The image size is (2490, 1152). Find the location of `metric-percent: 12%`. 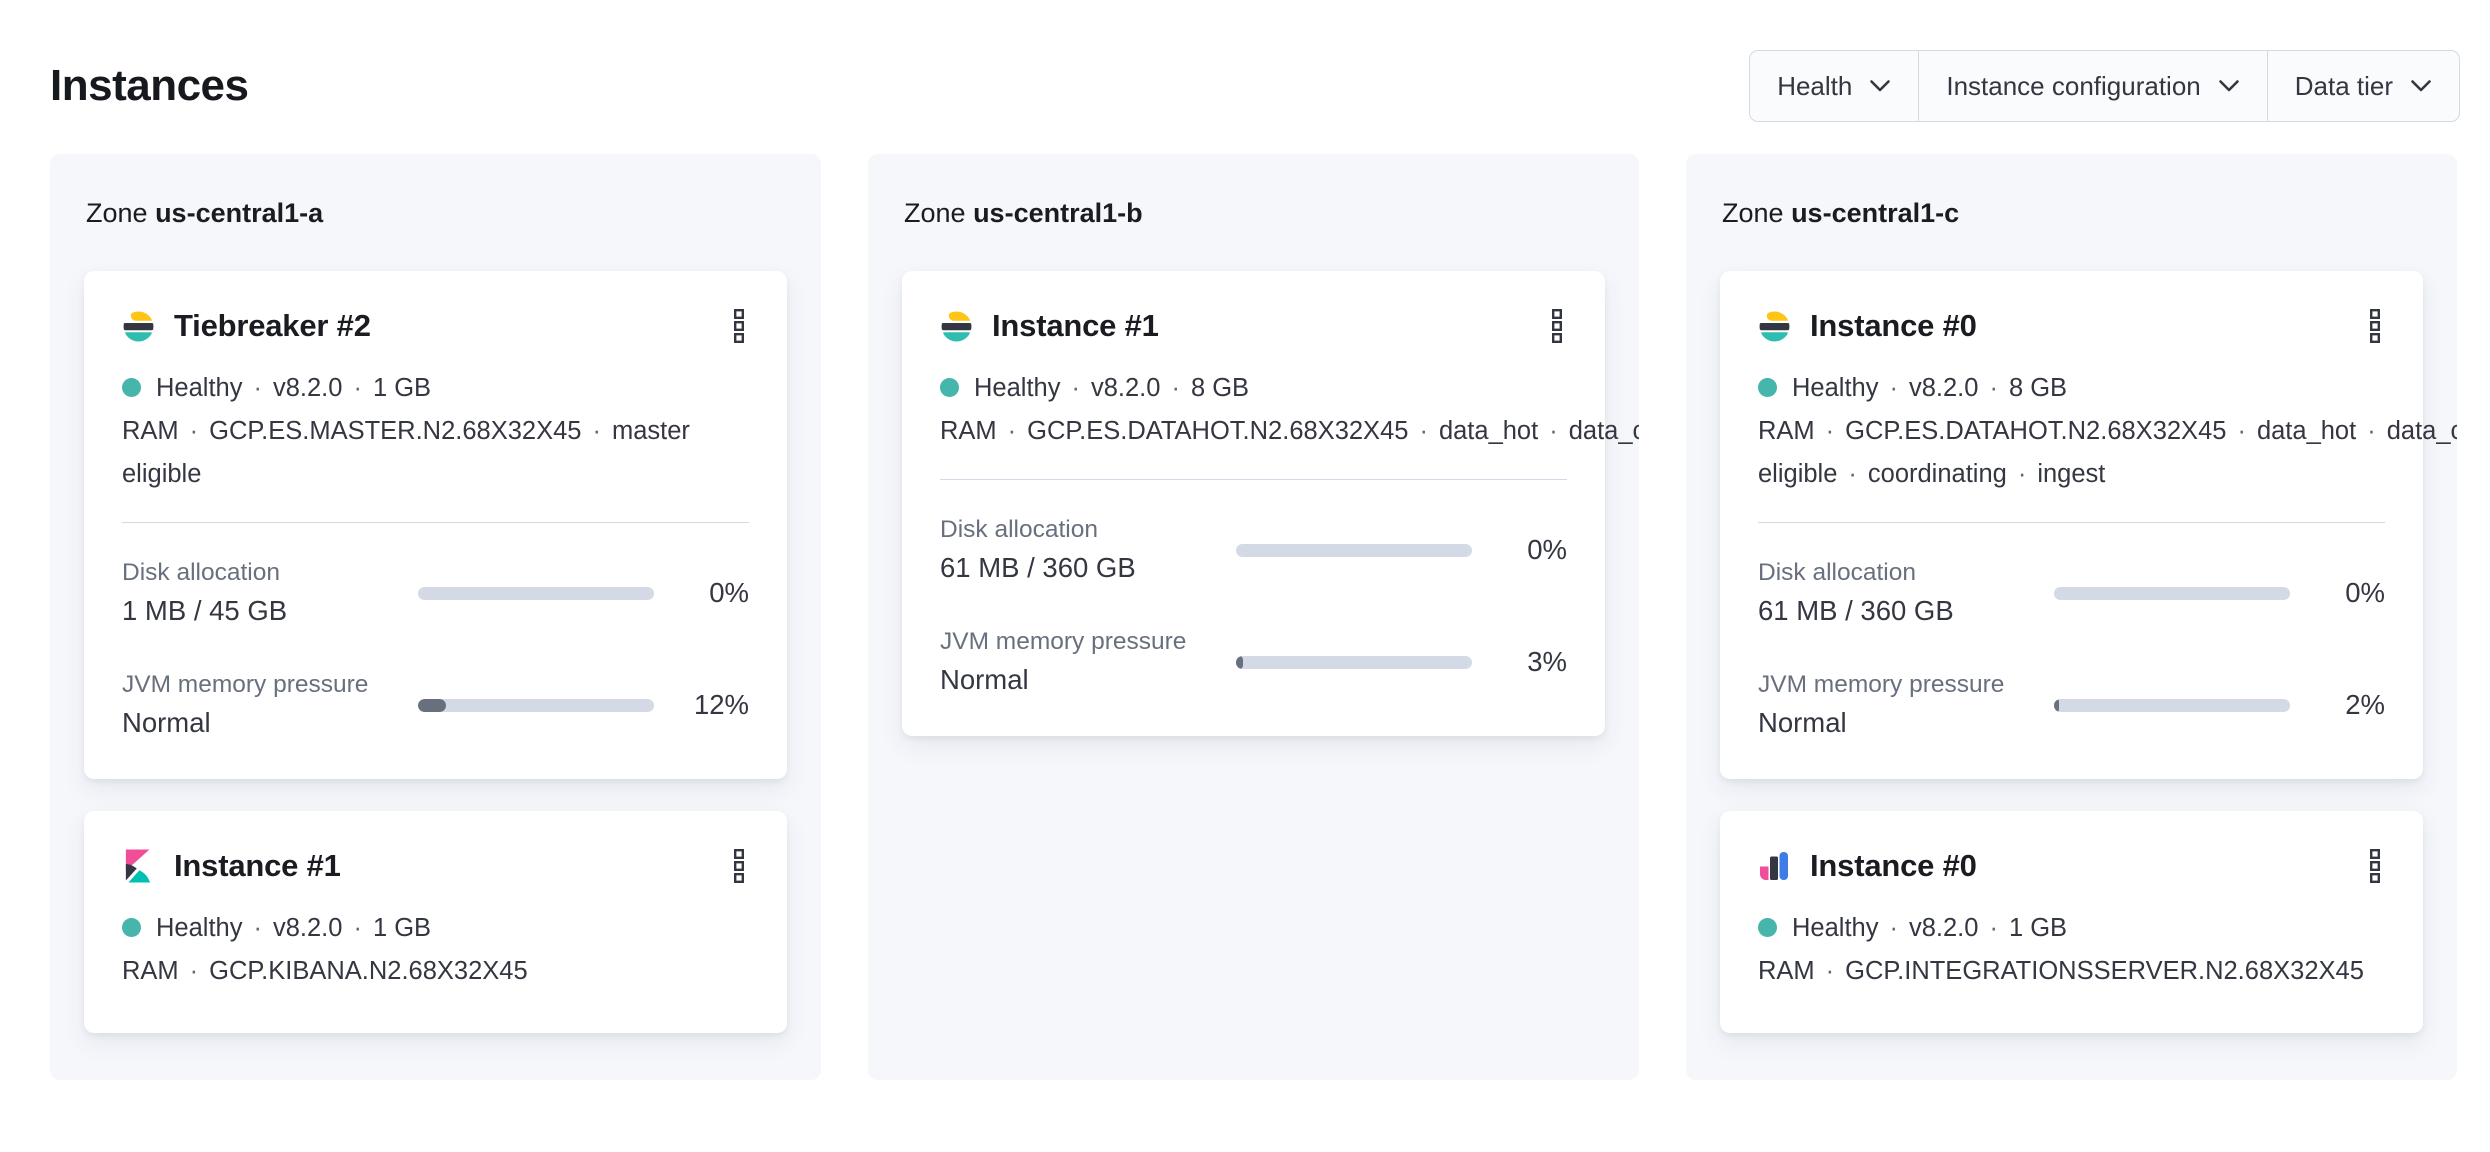

metric-percent: 12% is located at coordinates (721, 704).